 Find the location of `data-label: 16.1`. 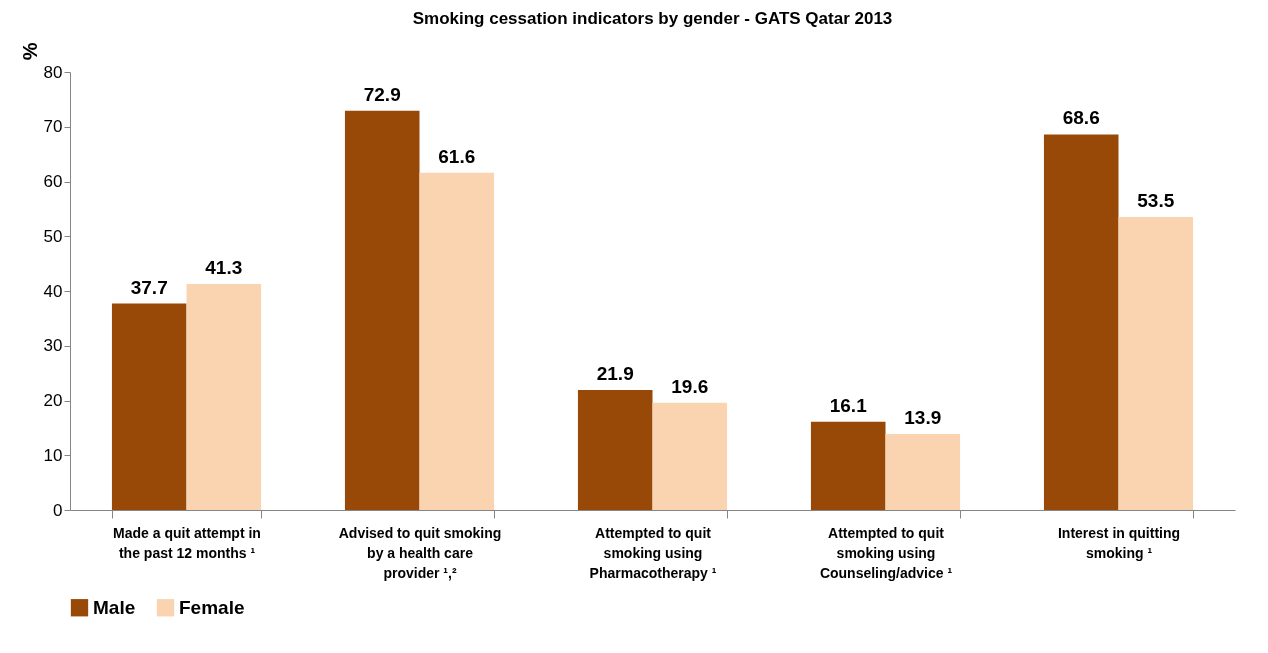

data-label: 16.1 is located at coordinates (848, 405).